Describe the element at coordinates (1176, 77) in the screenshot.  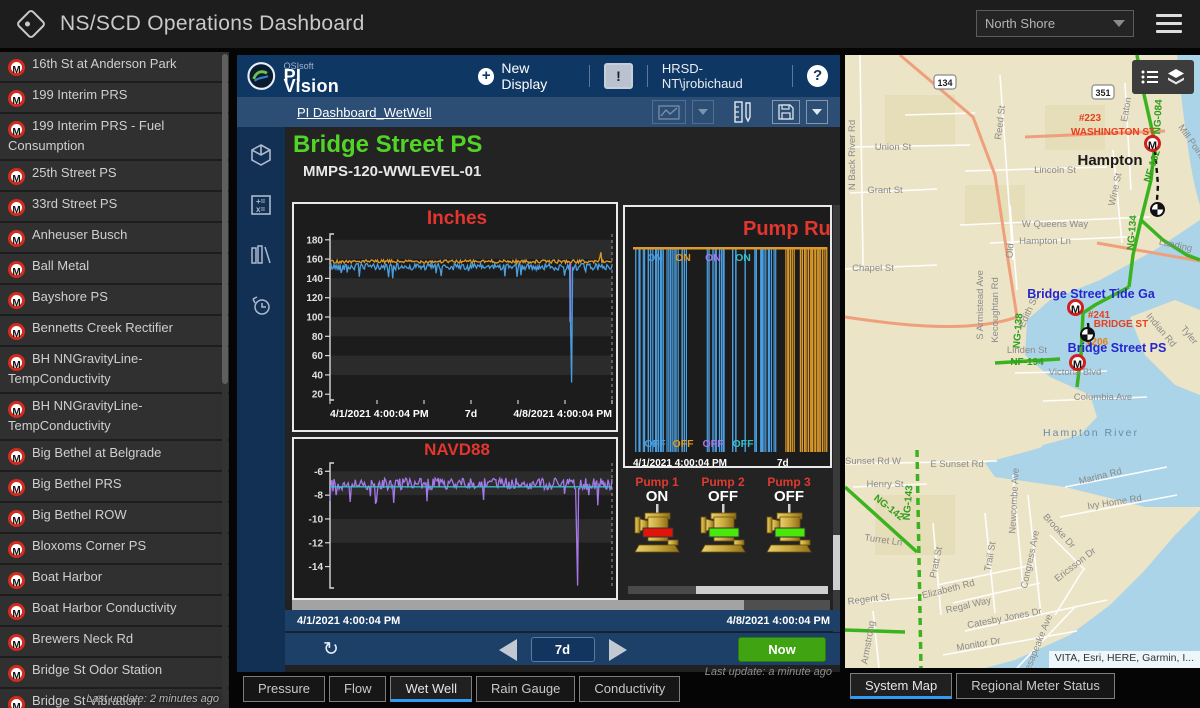
I see `layers-icon` at that location.